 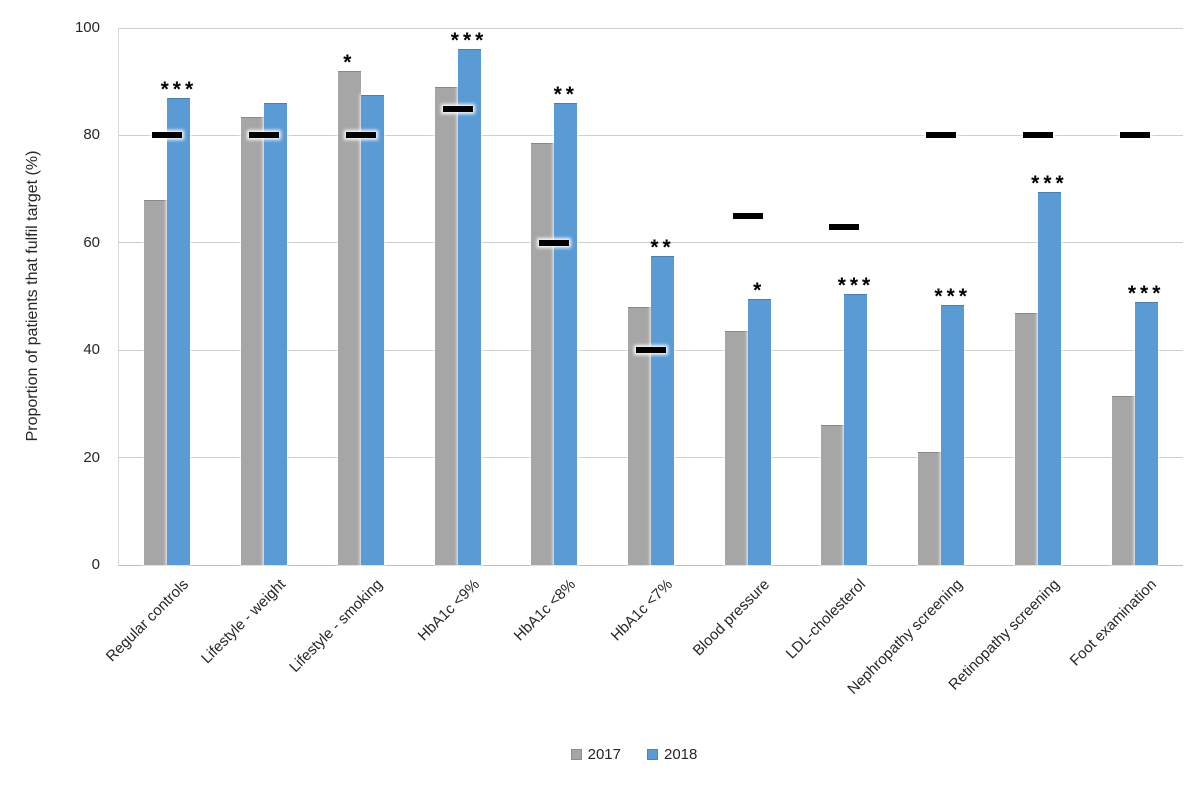 What do you see at coordinates (759, 432) in the screenshot?
I see `bar-2018-blood-pressure` at bounding box center [759, 432].